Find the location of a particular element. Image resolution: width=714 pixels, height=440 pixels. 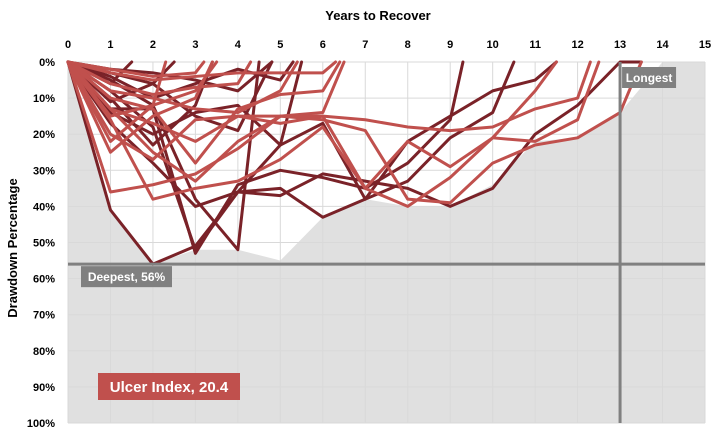

y-tick-label: 70% is located at coordinates (44, 316).